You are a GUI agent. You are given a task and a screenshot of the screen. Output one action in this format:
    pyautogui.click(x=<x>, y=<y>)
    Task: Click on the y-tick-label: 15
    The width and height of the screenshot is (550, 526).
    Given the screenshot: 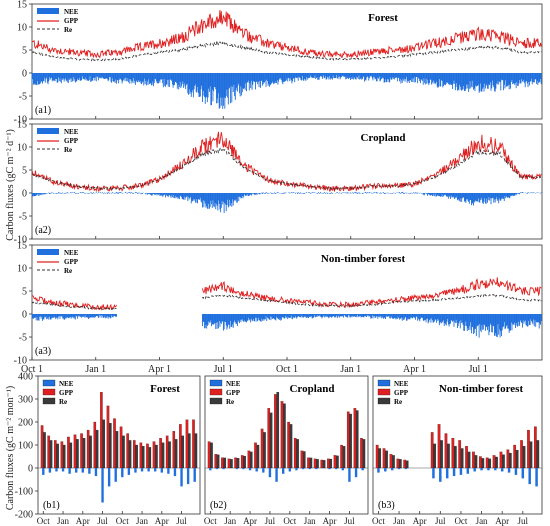 What is the action you would take?
    pyautogui.click(x=22, y=246)
    